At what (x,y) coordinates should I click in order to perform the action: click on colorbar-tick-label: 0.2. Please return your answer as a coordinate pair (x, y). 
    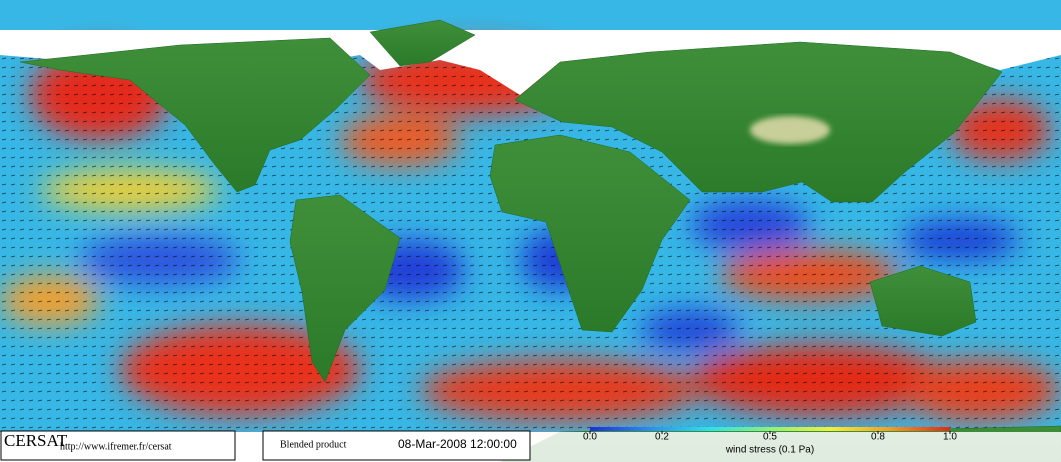
    Looking at the image, I should click on (662, 437).